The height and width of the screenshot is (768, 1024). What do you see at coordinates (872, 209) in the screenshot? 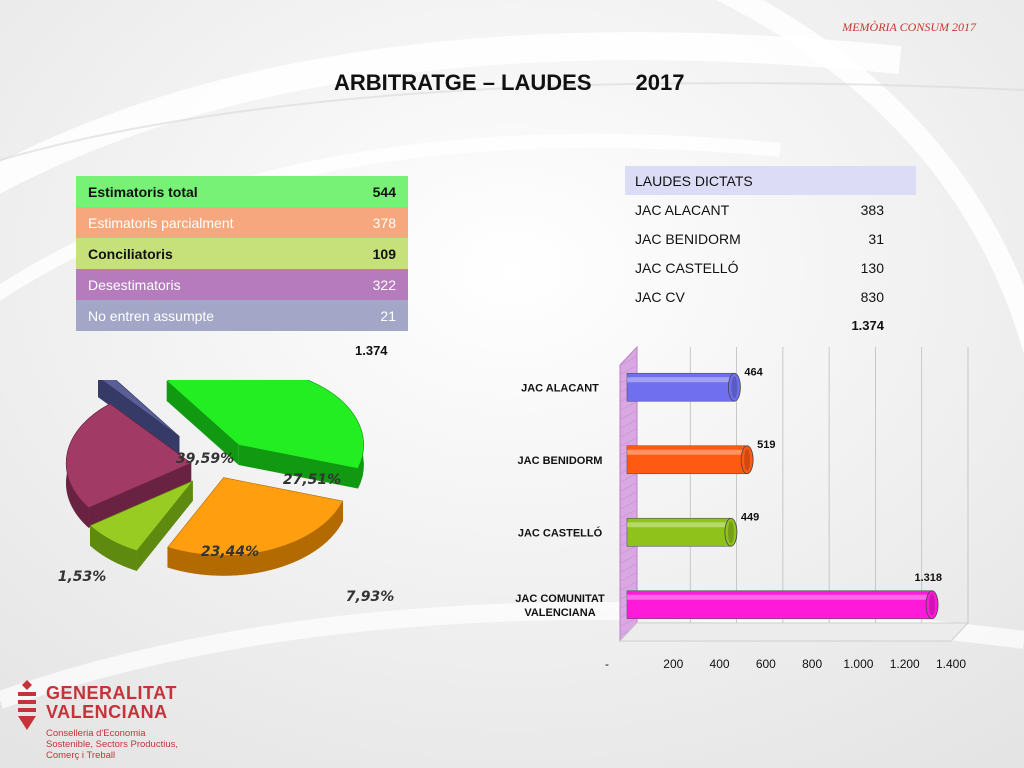
I see `row-value: 383` at bounding box center [872, 209].